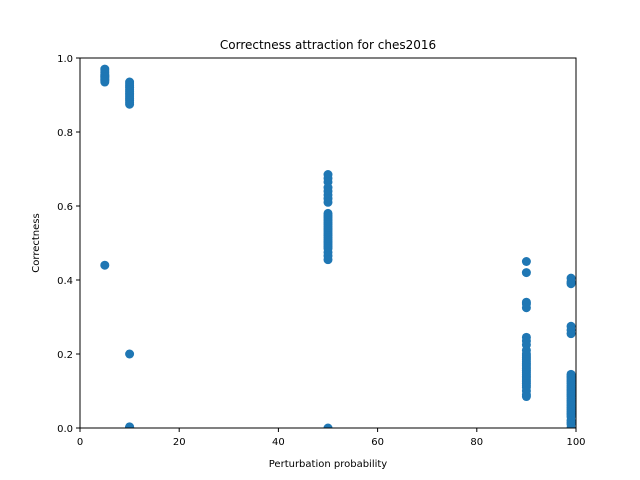 The image size is (640, 480). What do you see at coordinates (476, 442) in the screenshot?
I see `x-tick-label: 80` at bounding box center [476, 442].